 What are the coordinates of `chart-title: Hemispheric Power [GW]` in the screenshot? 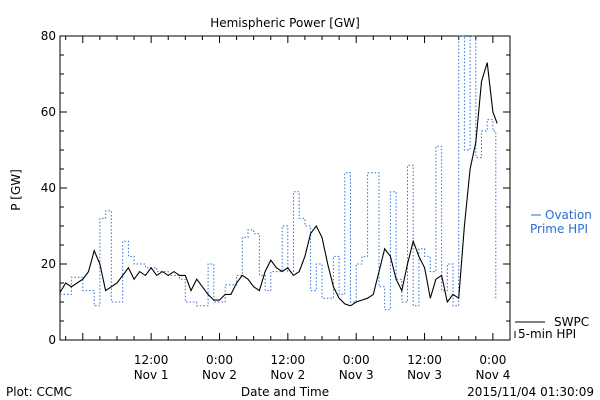 It's located at (285, 23).